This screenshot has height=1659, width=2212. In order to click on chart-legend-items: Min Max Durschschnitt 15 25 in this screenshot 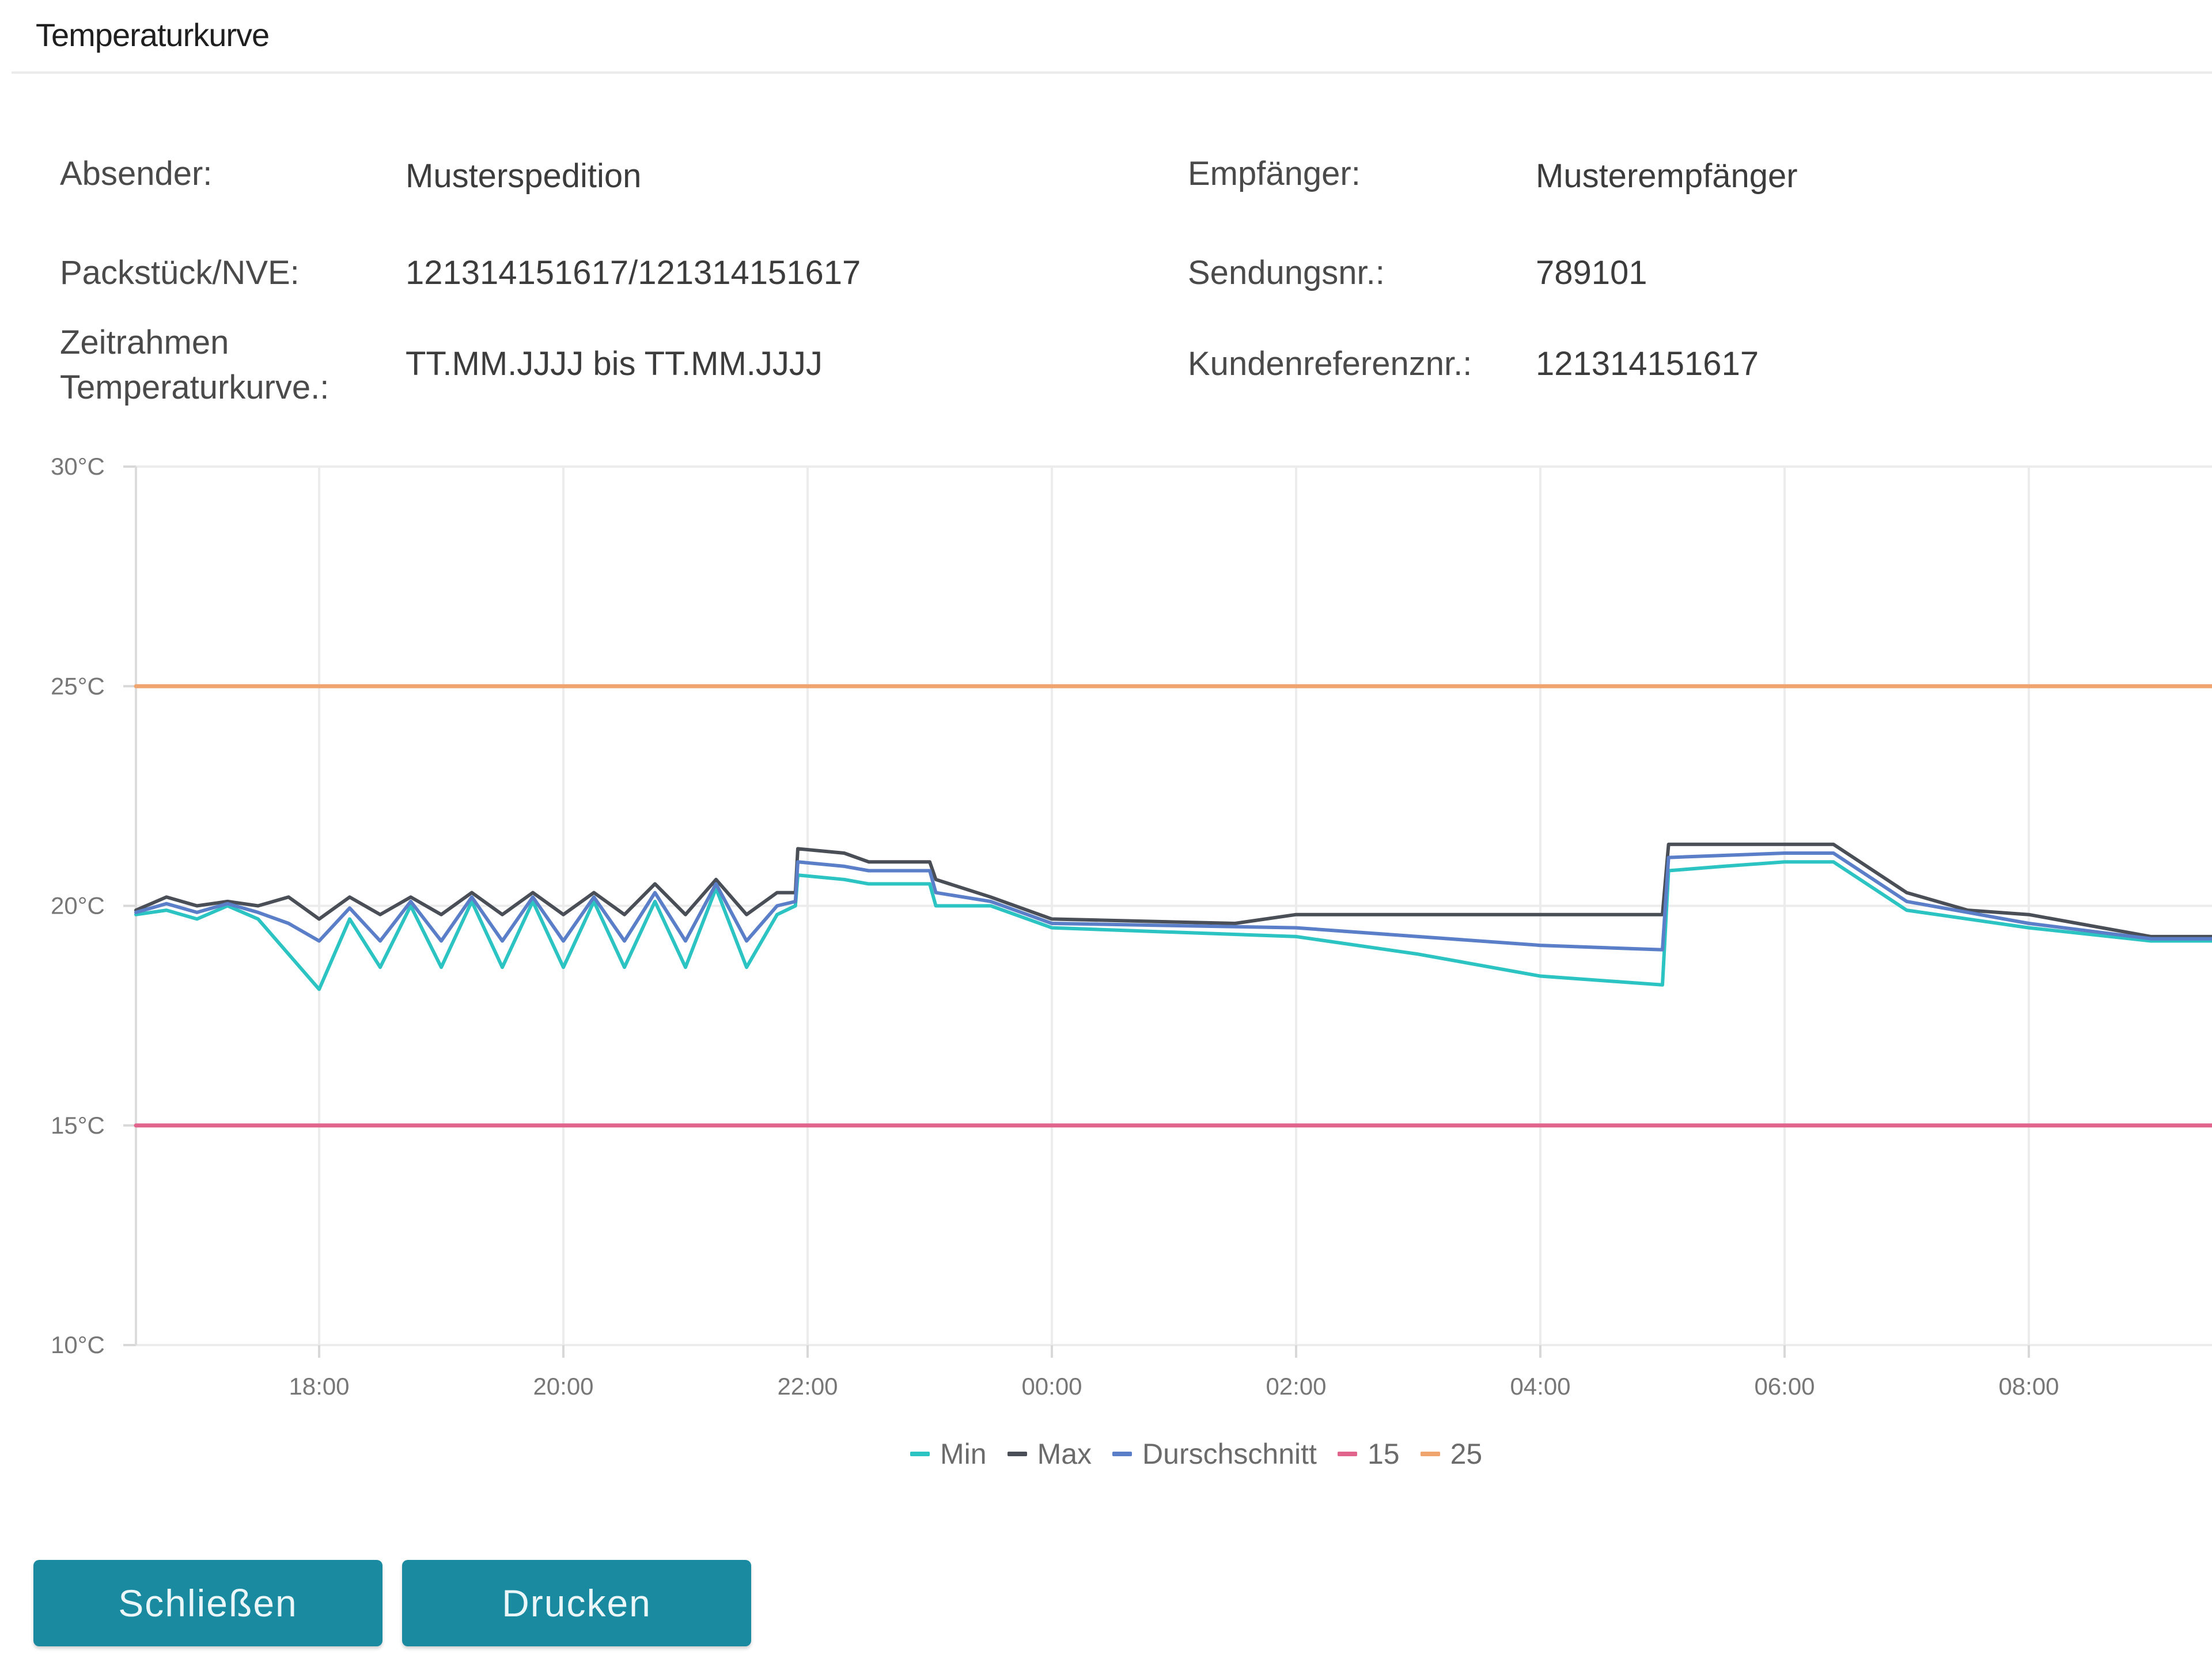, I will do `click(1206, 1454)`.